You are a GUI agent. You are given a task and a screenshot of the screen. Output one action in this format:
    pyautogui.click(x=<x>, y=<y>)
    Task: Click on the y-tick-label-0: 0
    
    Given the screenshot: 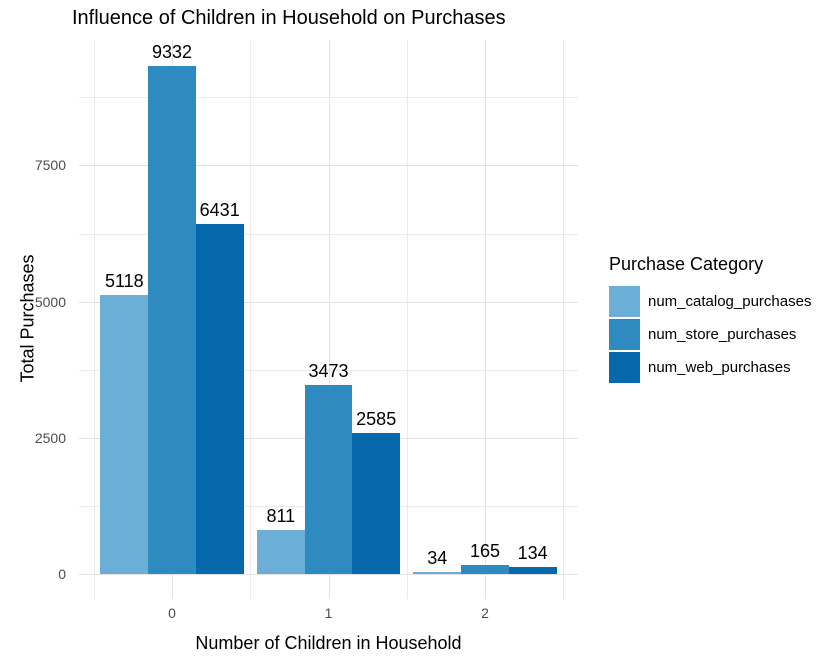 What is the action you would take?
    pyautogui.click(x=62, y=574)
    